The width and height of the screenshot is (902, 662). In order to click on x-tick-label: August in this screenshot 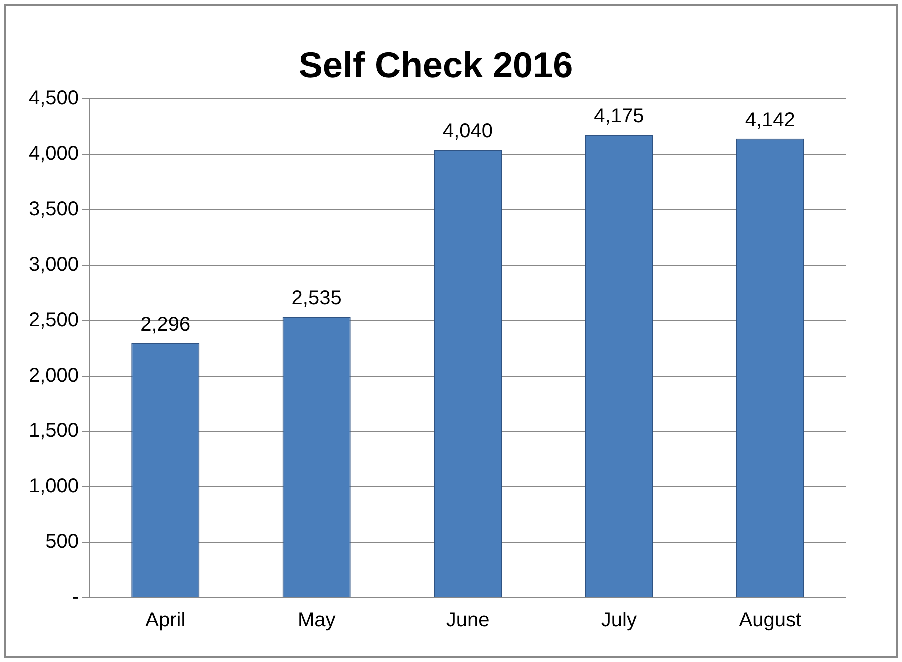, I will do `click(770, 621)`.